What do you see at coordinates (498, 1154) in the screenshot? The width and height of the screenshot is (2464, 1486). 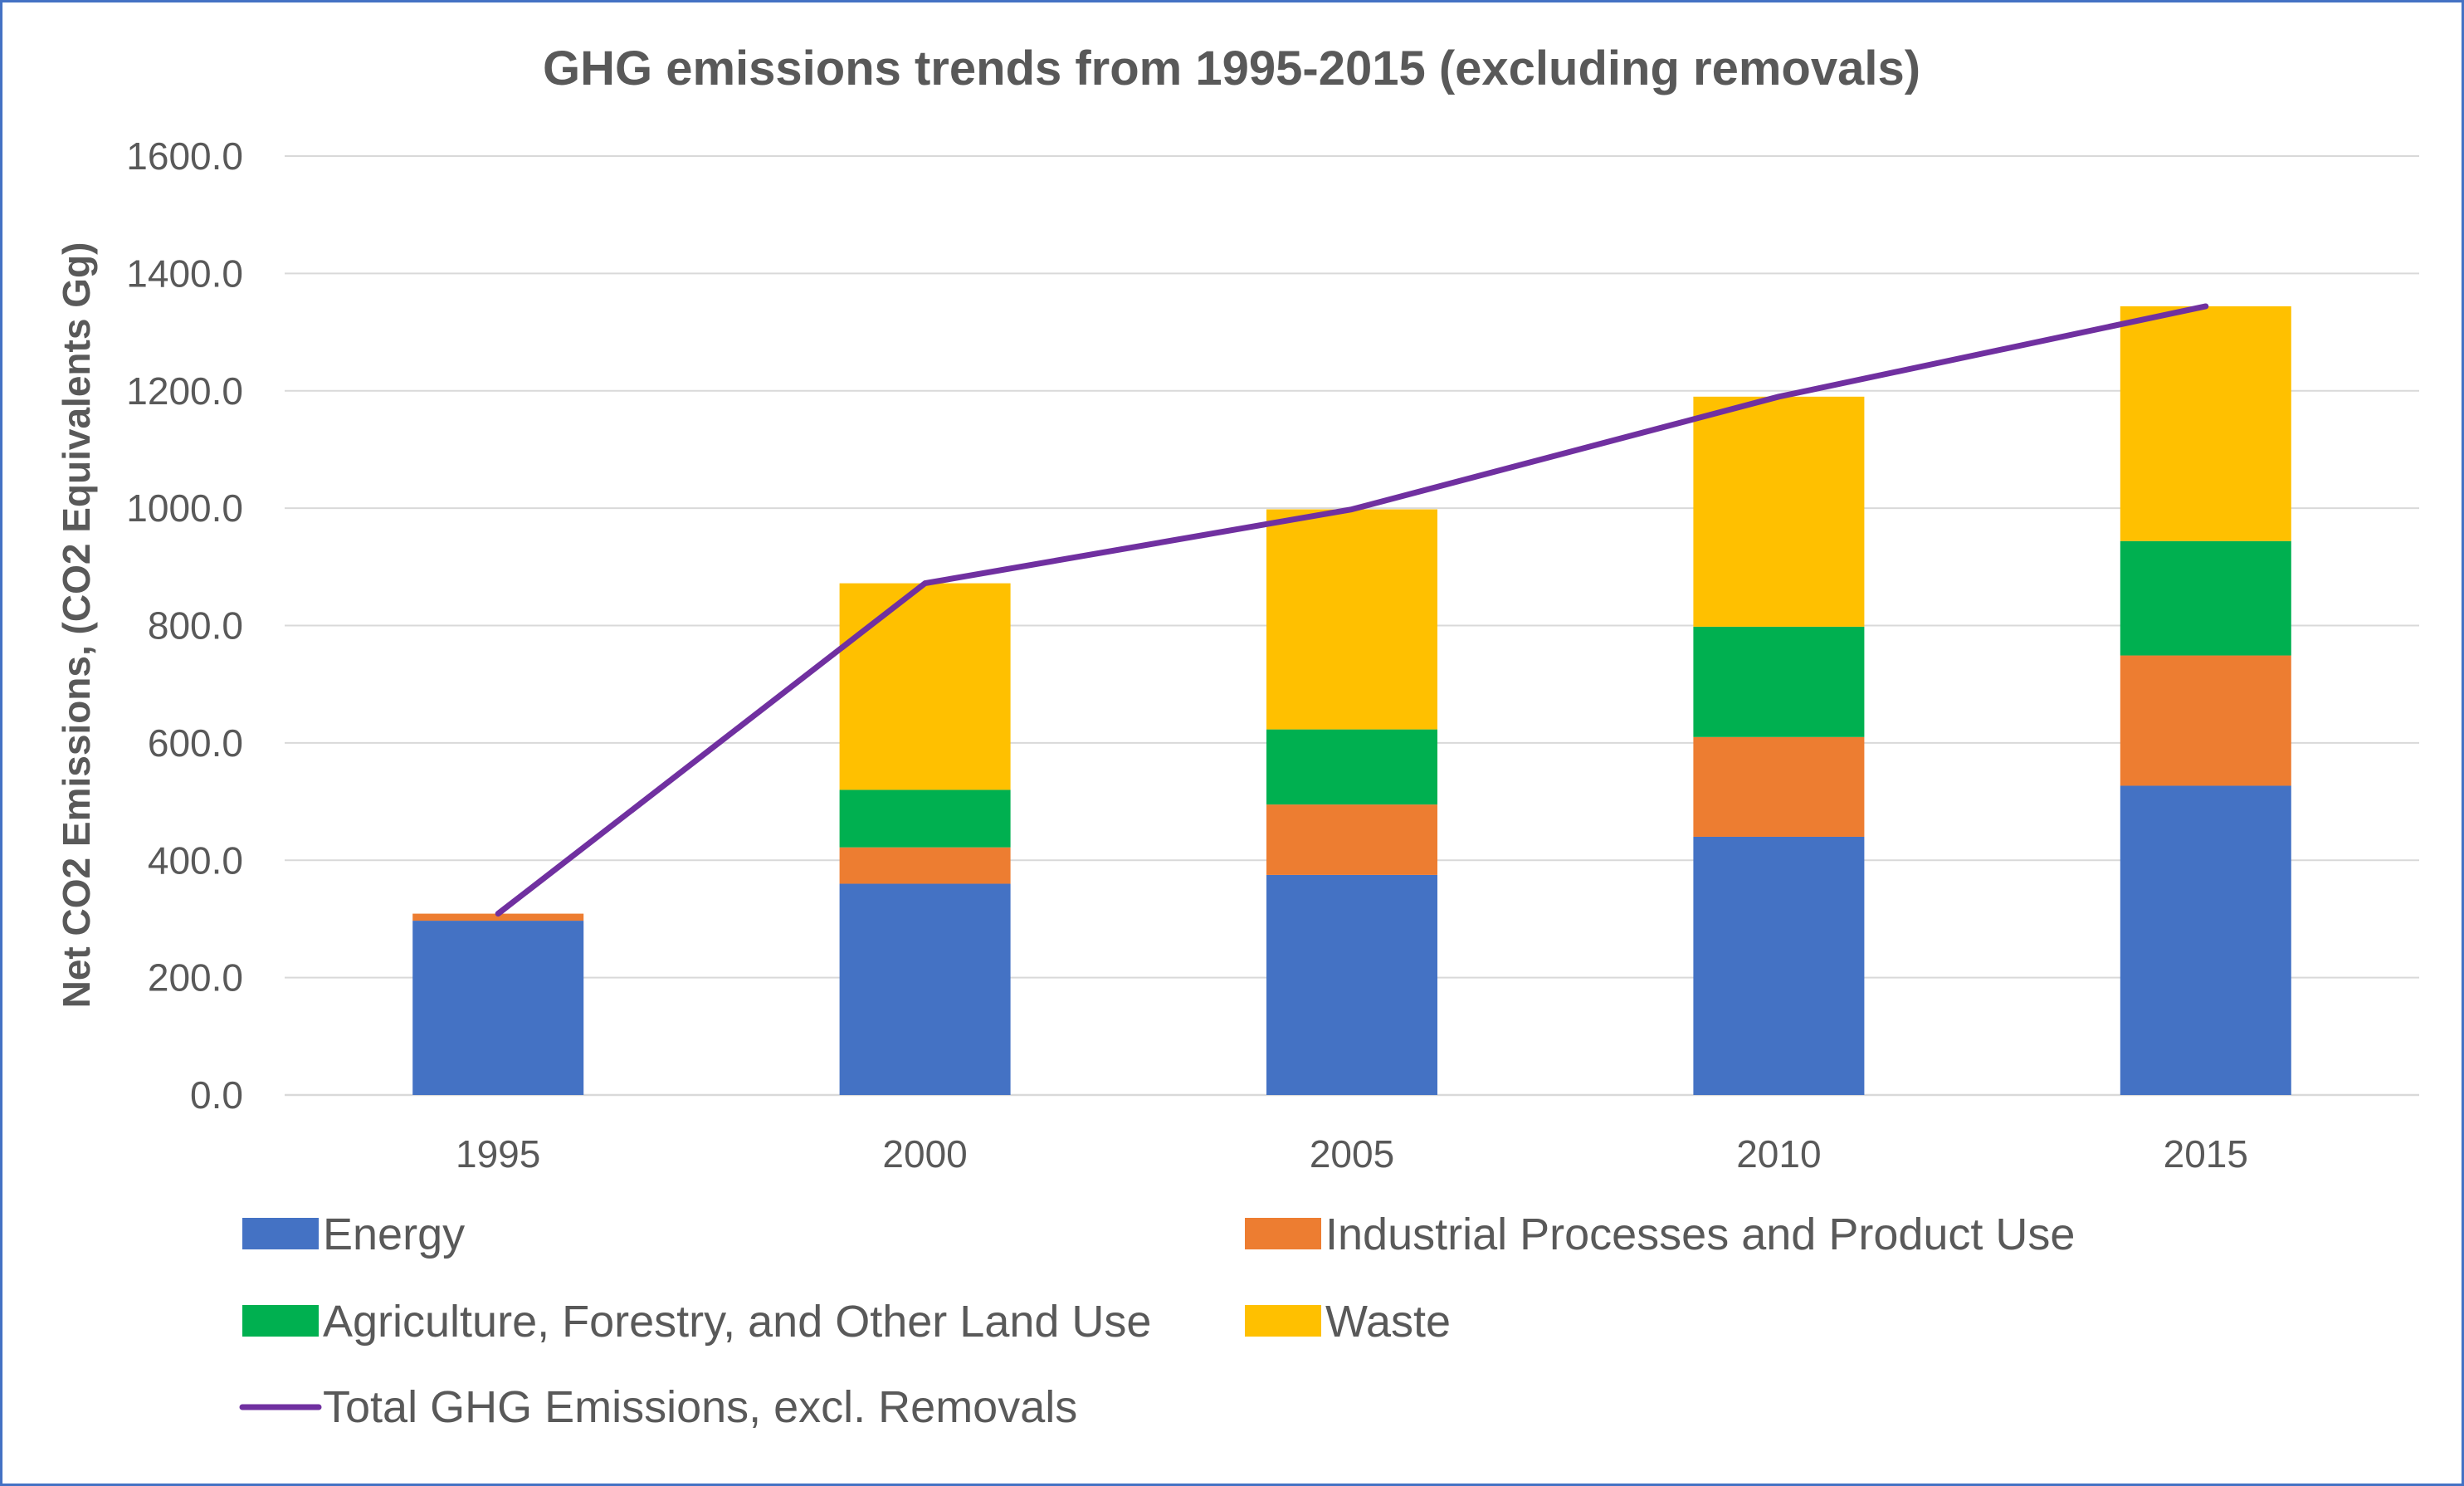 I see `x-tick-label: 1995` at bounding box center [498, 1154].